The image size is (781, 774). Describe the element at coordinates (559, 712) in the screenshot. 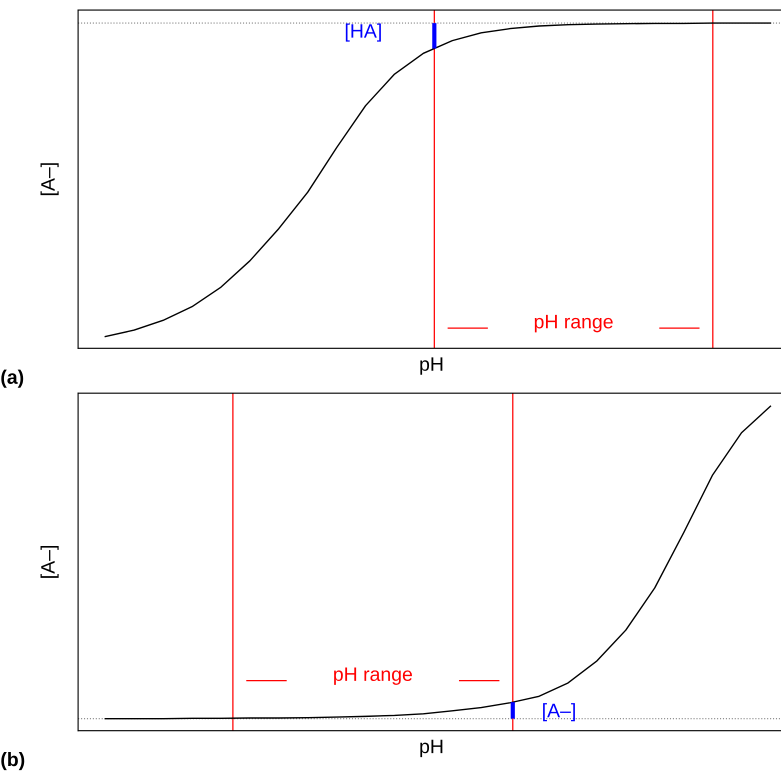

I see `annotation: [A–]` at that location.